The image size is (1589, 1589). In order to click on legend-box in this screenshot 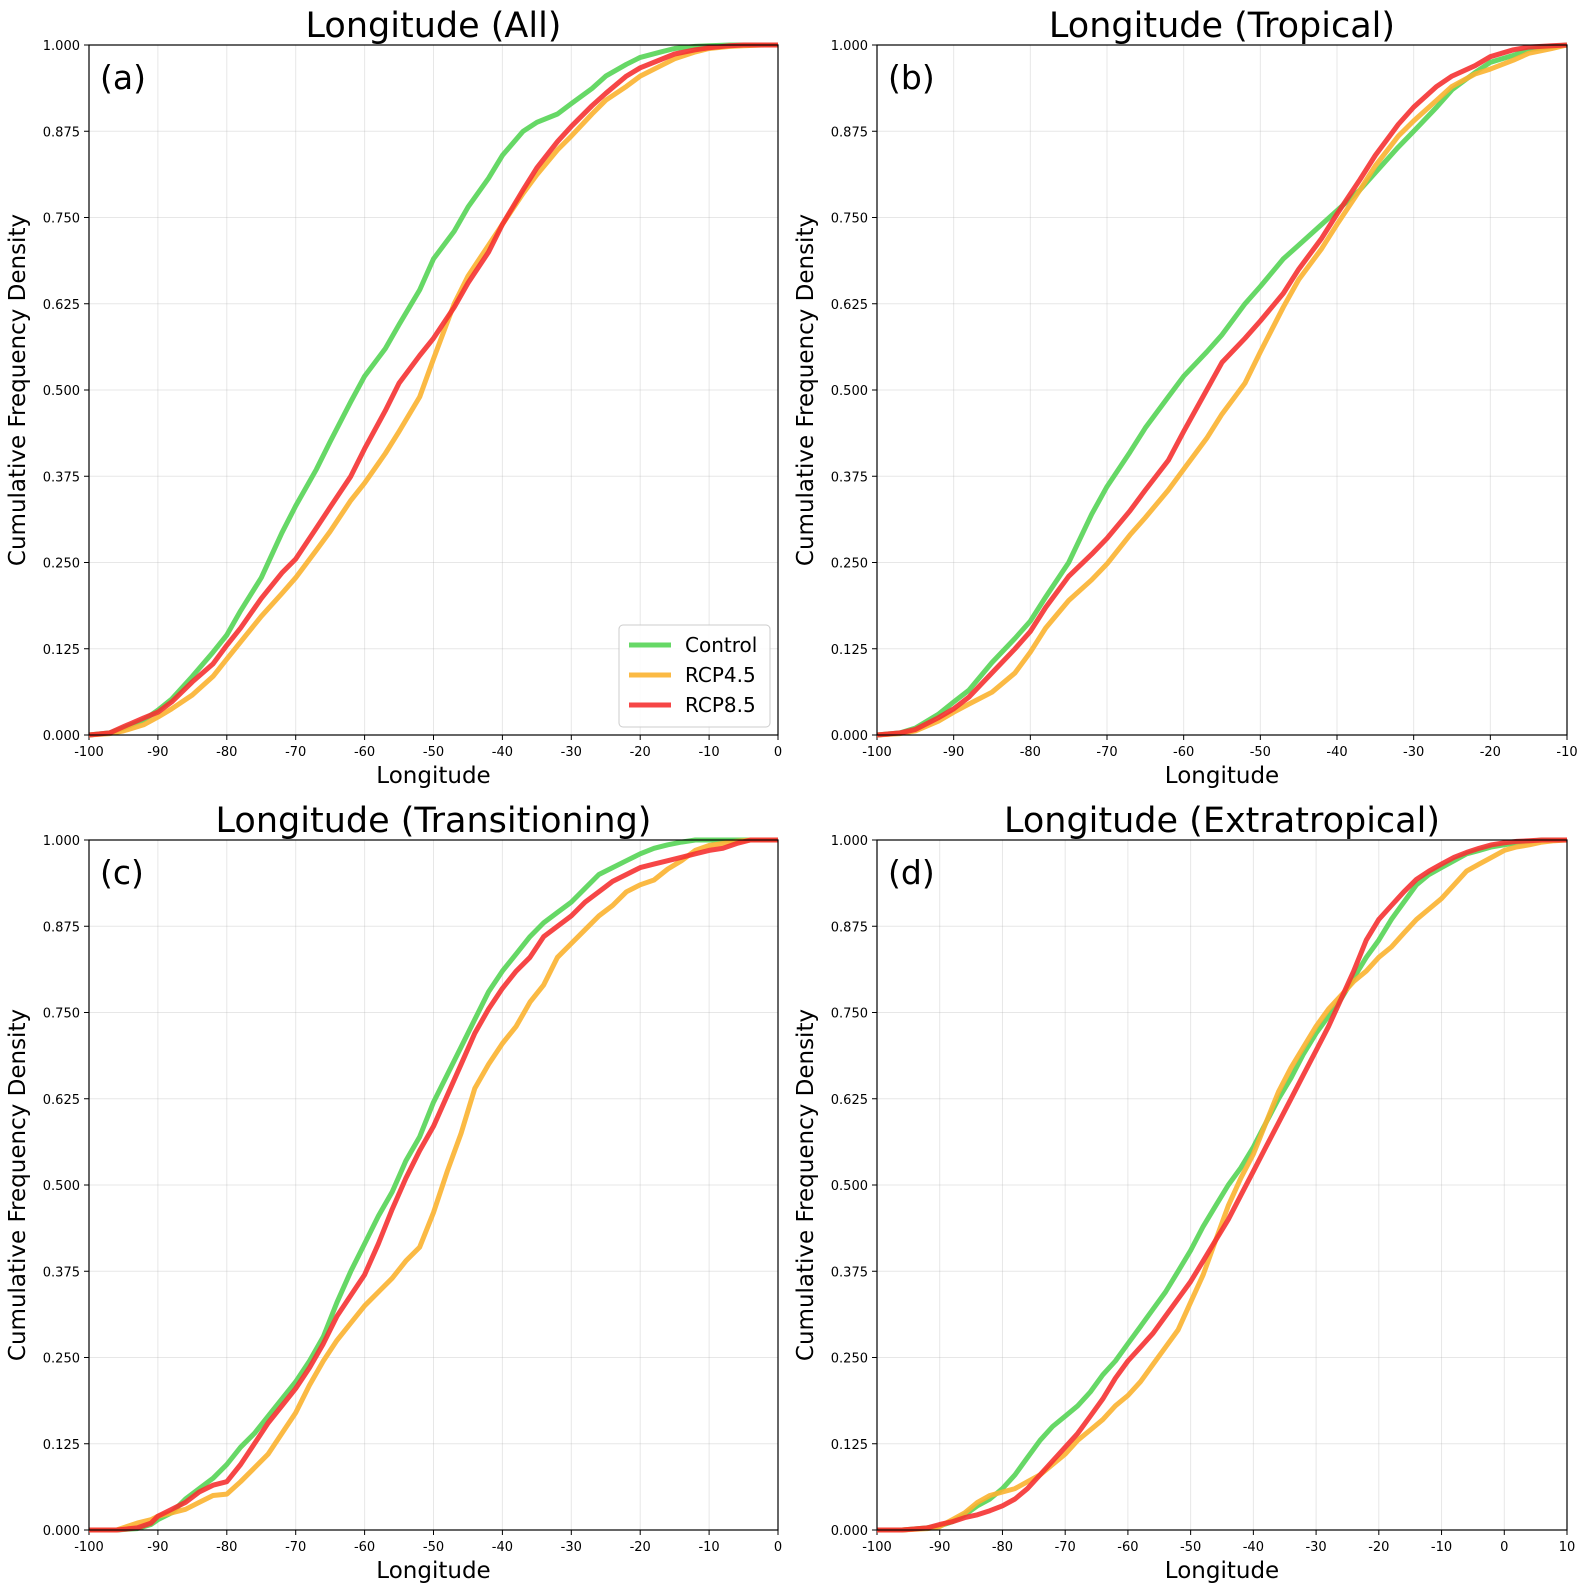, I will do `click(694, 676)`.